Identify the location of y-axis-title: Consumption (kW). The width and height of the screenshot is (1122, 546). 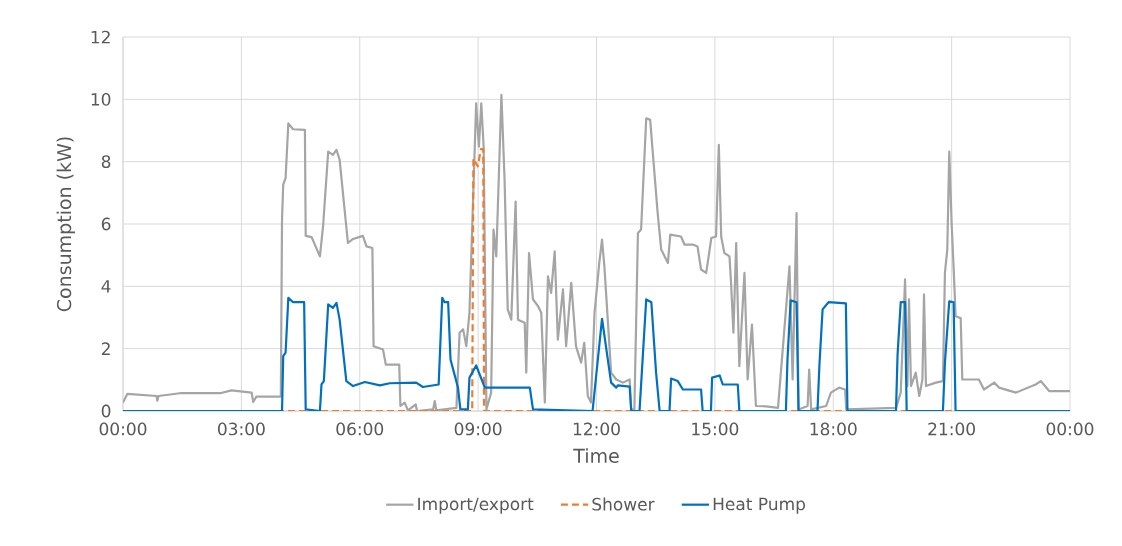
(65, 224).